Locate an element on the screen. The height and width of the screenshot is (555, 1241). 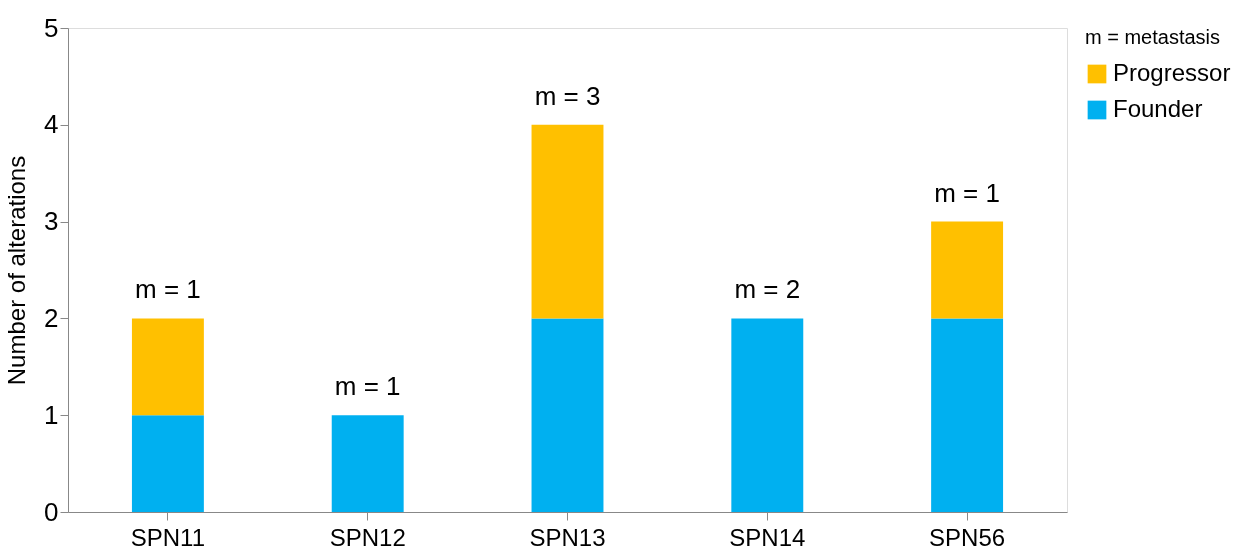
y-tick-label: 2 is located at coordinates (51, 317).